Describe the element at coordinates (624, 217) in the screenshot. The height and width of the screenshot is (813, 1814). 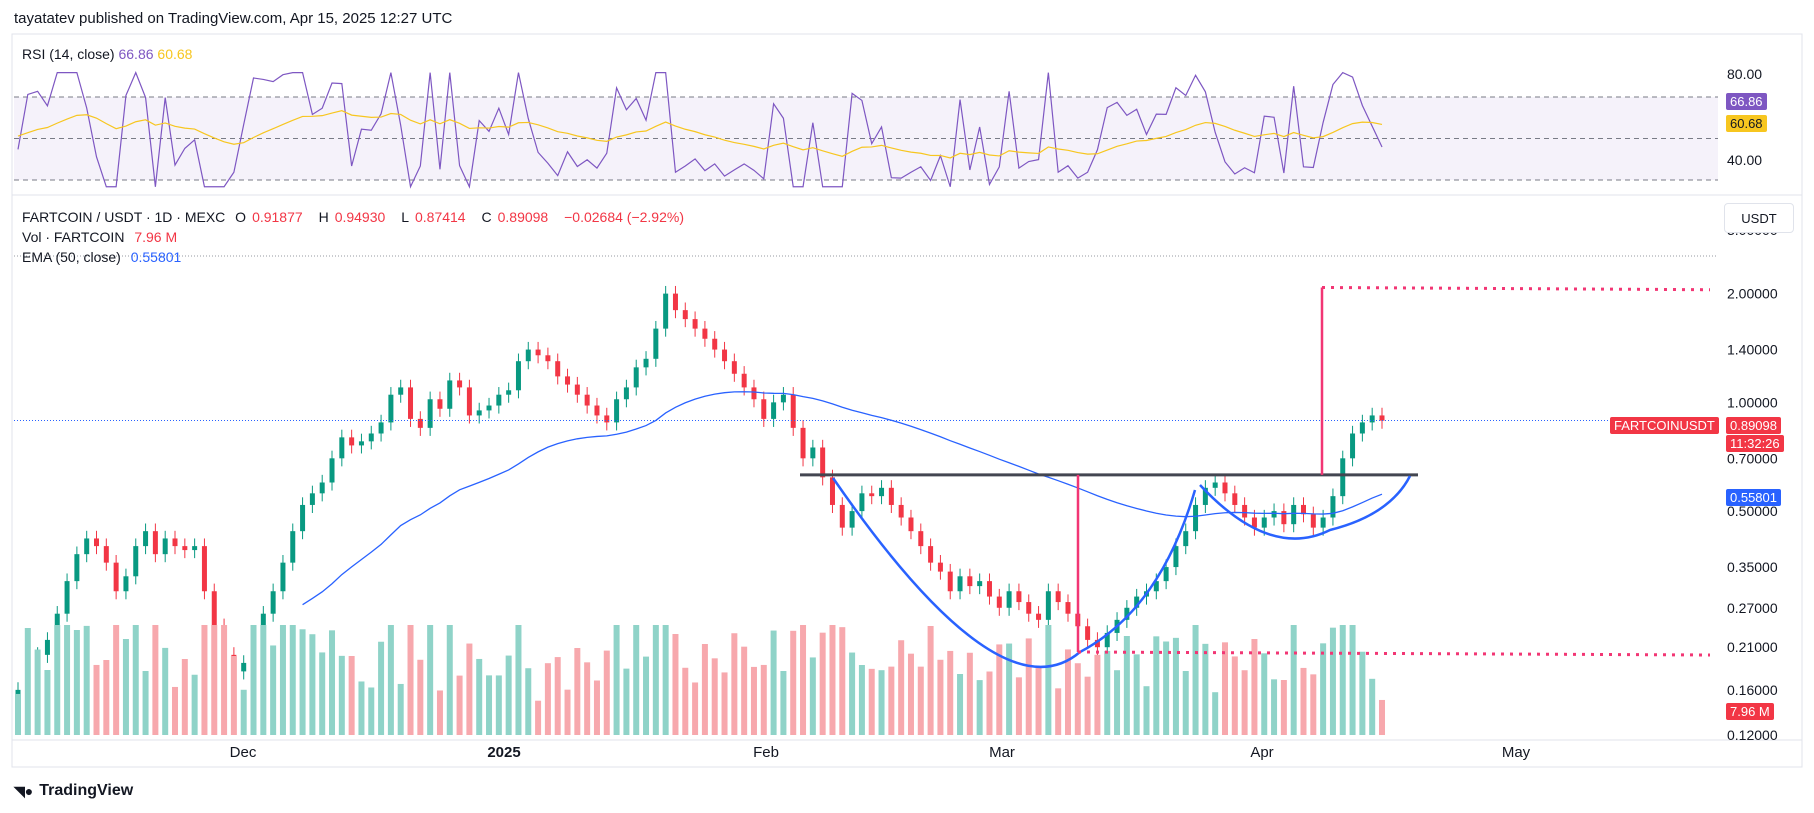
I see `change-value: −0.02684 (−2.92%)` at that location.